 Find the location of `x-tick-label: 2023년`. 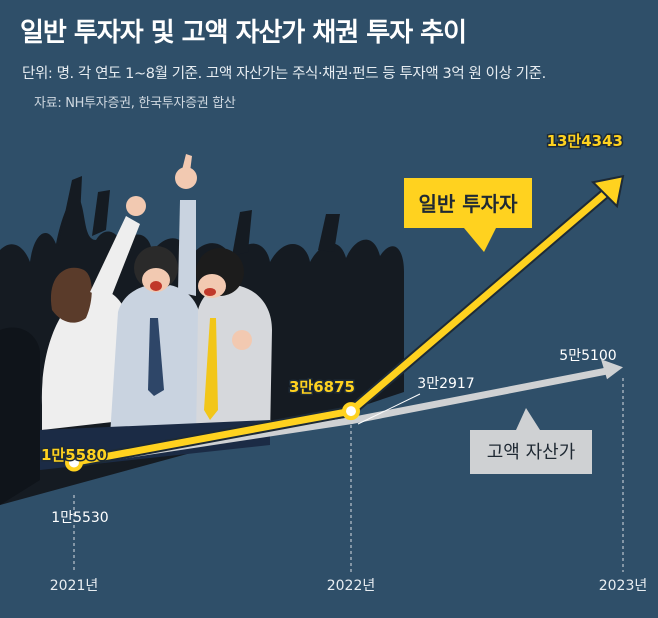

x-tick-label: 2023년 is located at coordinates (623, 586).